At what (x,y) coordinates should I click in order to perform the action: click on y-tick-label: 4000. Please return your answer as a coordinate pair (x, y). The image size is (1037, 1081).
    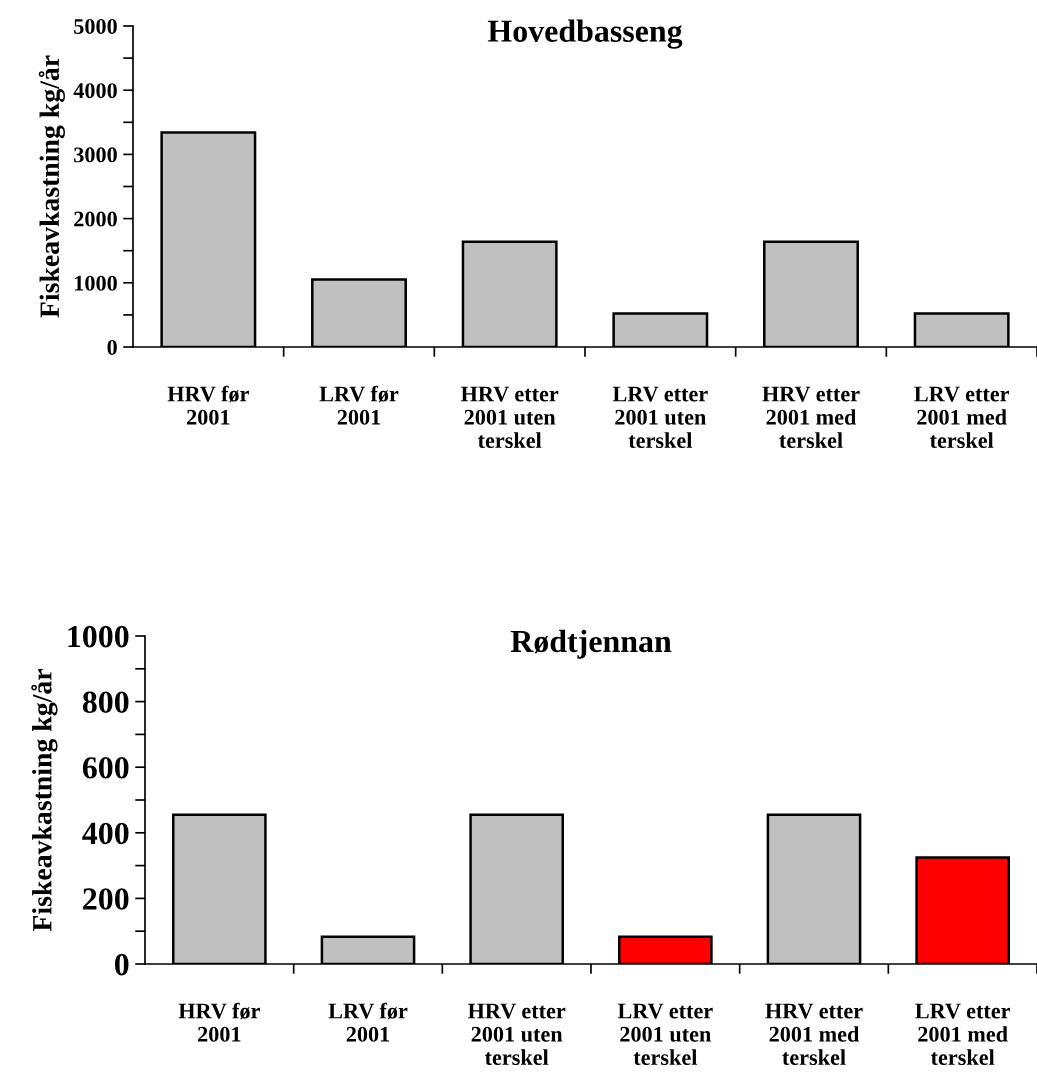
    Looking at the image, I should click on (95, 91).